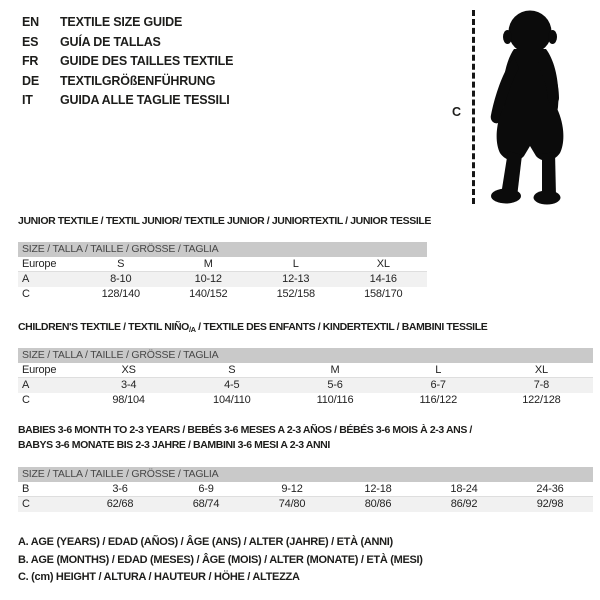 This screenshot has height=600, width=600. I want to click on height-cell: 68/74, so click(206, 504).